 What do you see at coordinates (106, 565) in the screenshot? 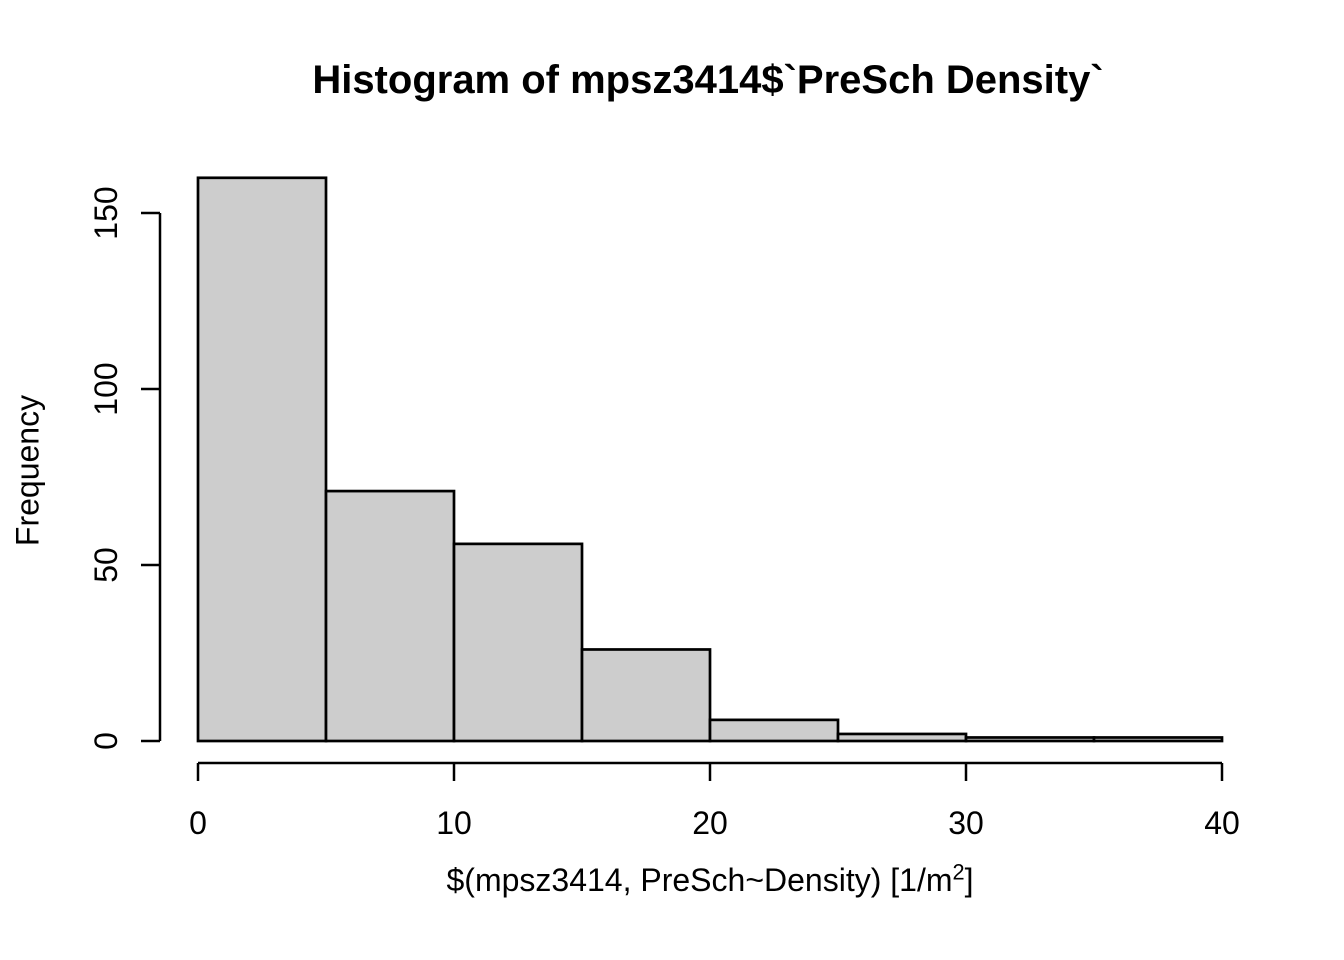
I see `y-axis-tick-label: 50` at bounding box center [106, 565].